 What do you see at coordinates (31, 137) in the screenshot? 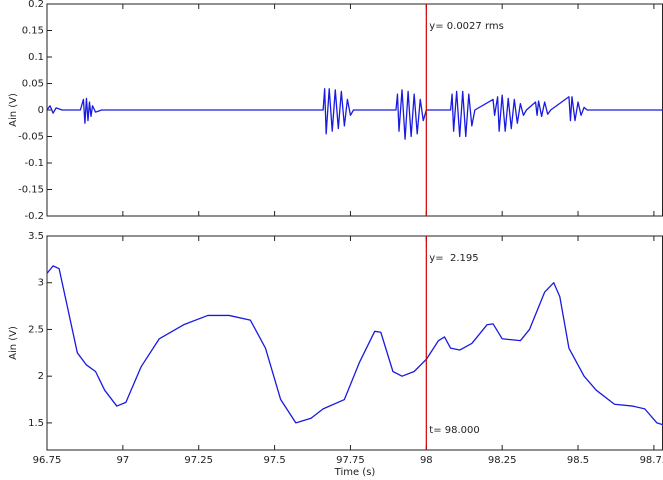
I see `y-tick-label: -0.05` at bounding box center [31, 137].